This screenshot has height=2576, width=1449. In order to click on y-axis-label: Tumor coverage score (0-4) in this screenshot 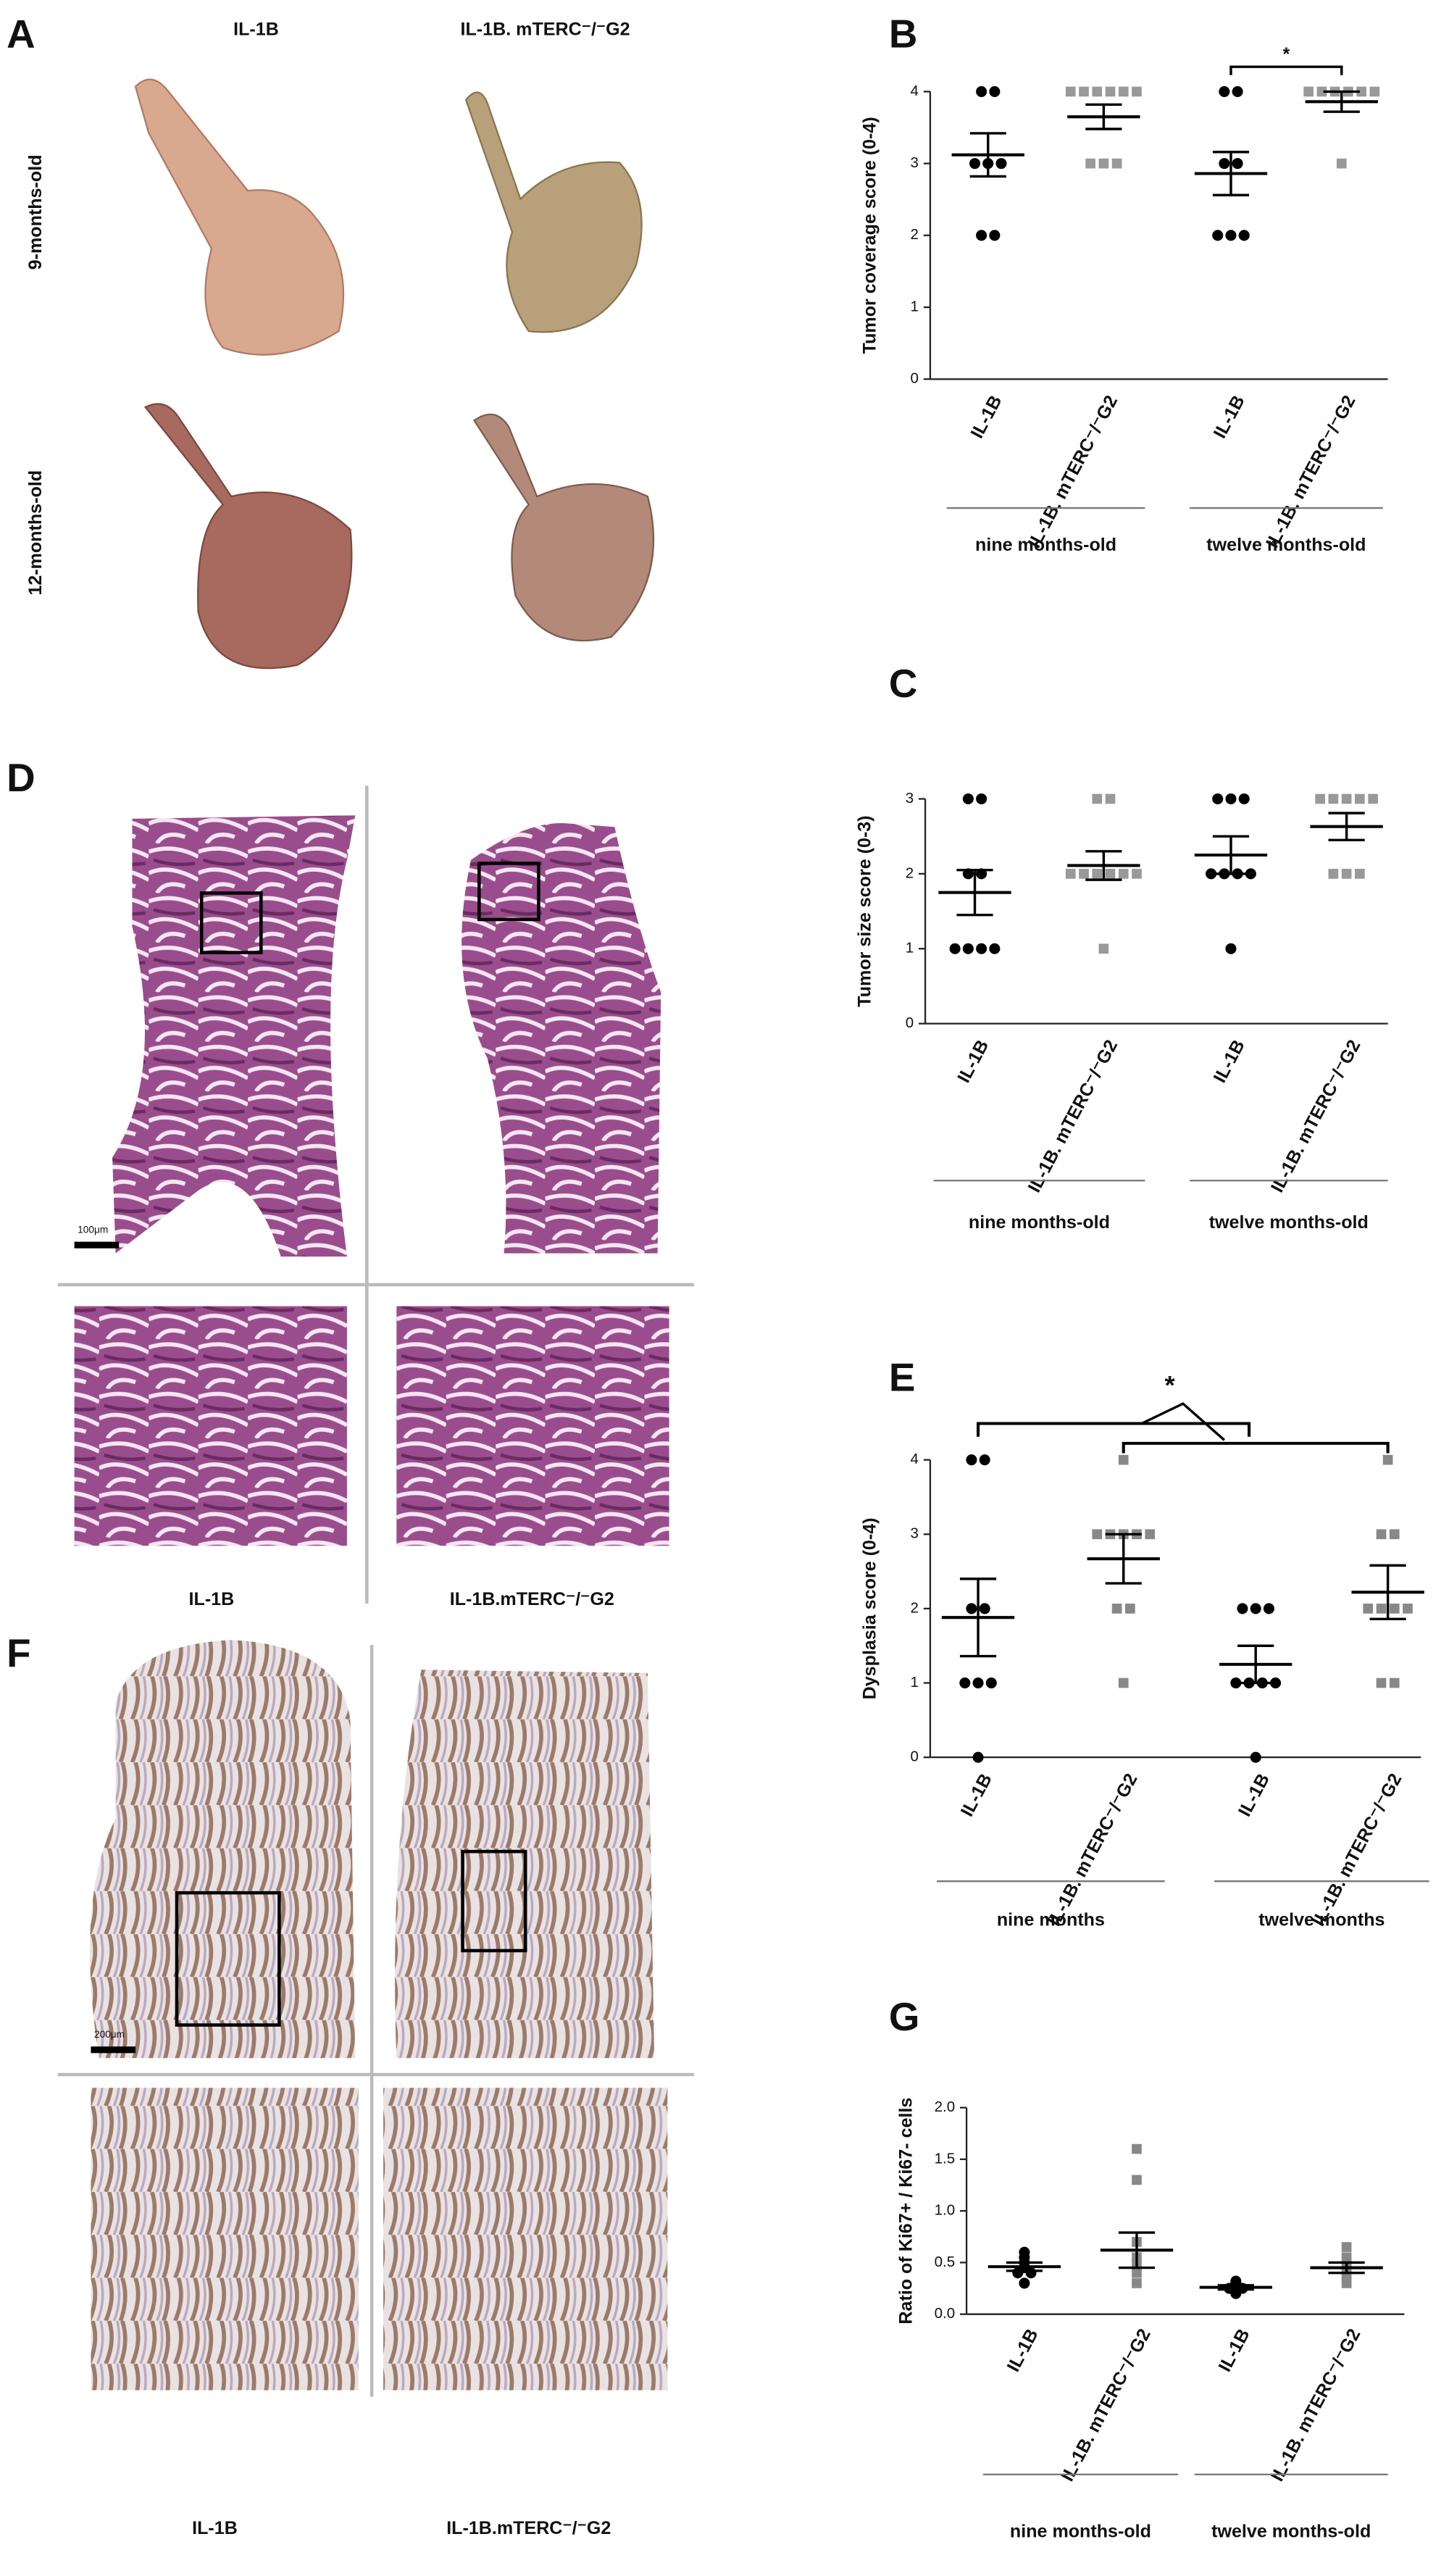, I will do `click(869, 235)`.